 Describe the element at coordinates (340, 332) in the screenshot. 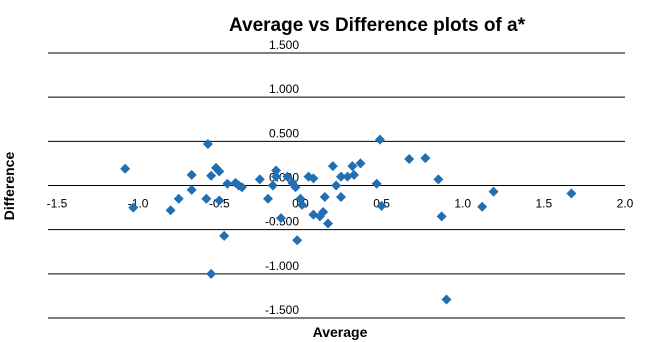

I see `x-axis-title: Average` at that location.